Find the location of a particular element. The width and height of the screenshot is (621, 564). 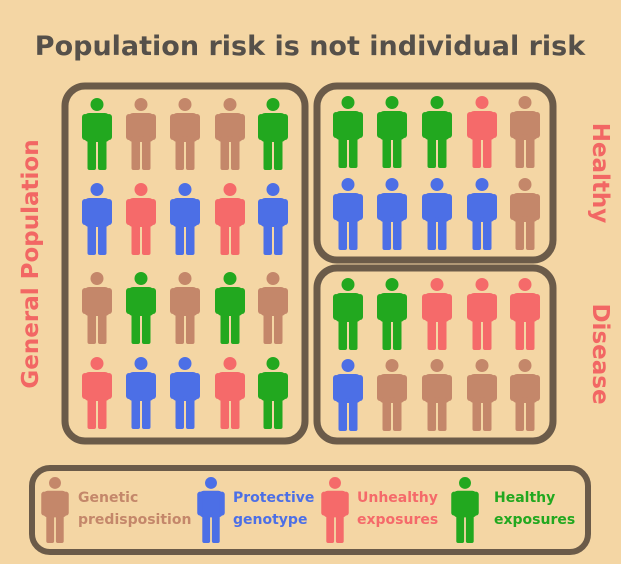

legend-box is located at coordinates (310, 510).